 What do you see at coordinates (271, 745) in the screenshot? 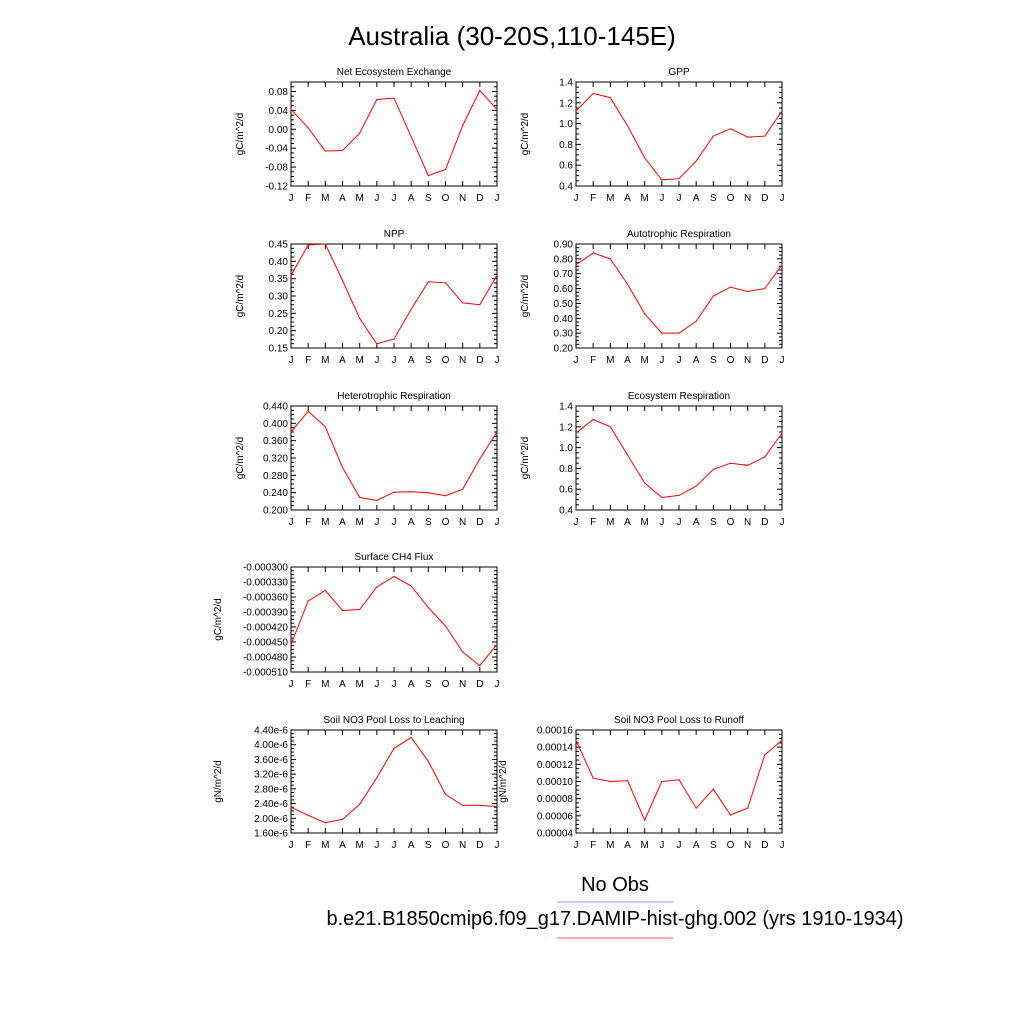
I see `y-tick-label: 4.00e-6` at bounding box center [271, 745].